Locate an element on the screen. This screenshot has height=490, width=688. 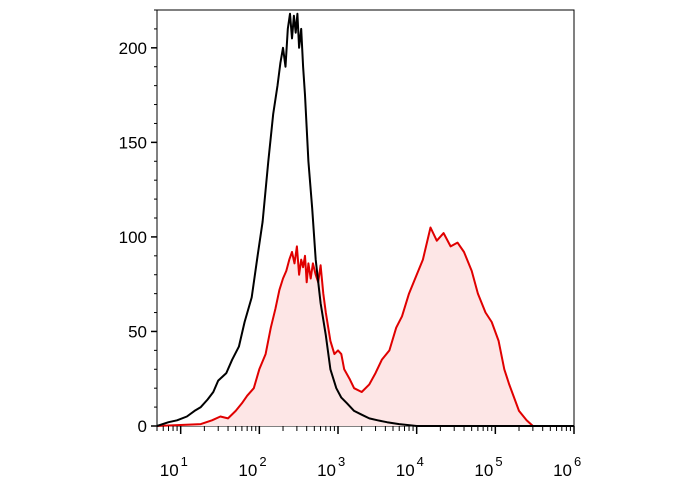
y-tick-label: 150 is located at coordinates (133, 142).